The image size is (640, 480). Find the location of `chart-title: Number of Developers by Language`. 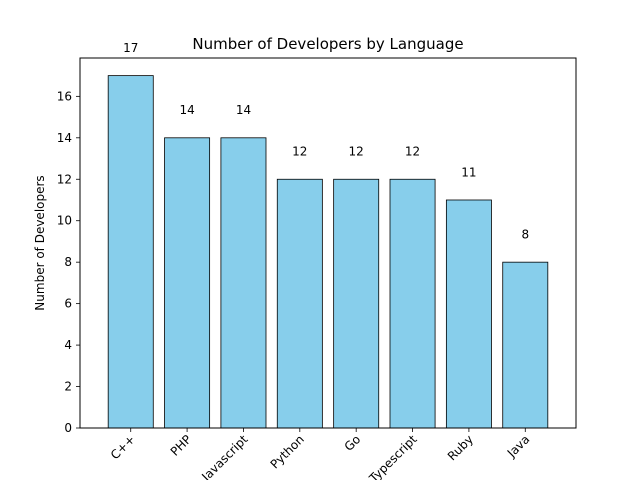

chart-title: Number of Developers by Language is located at coordinates (327, 44).